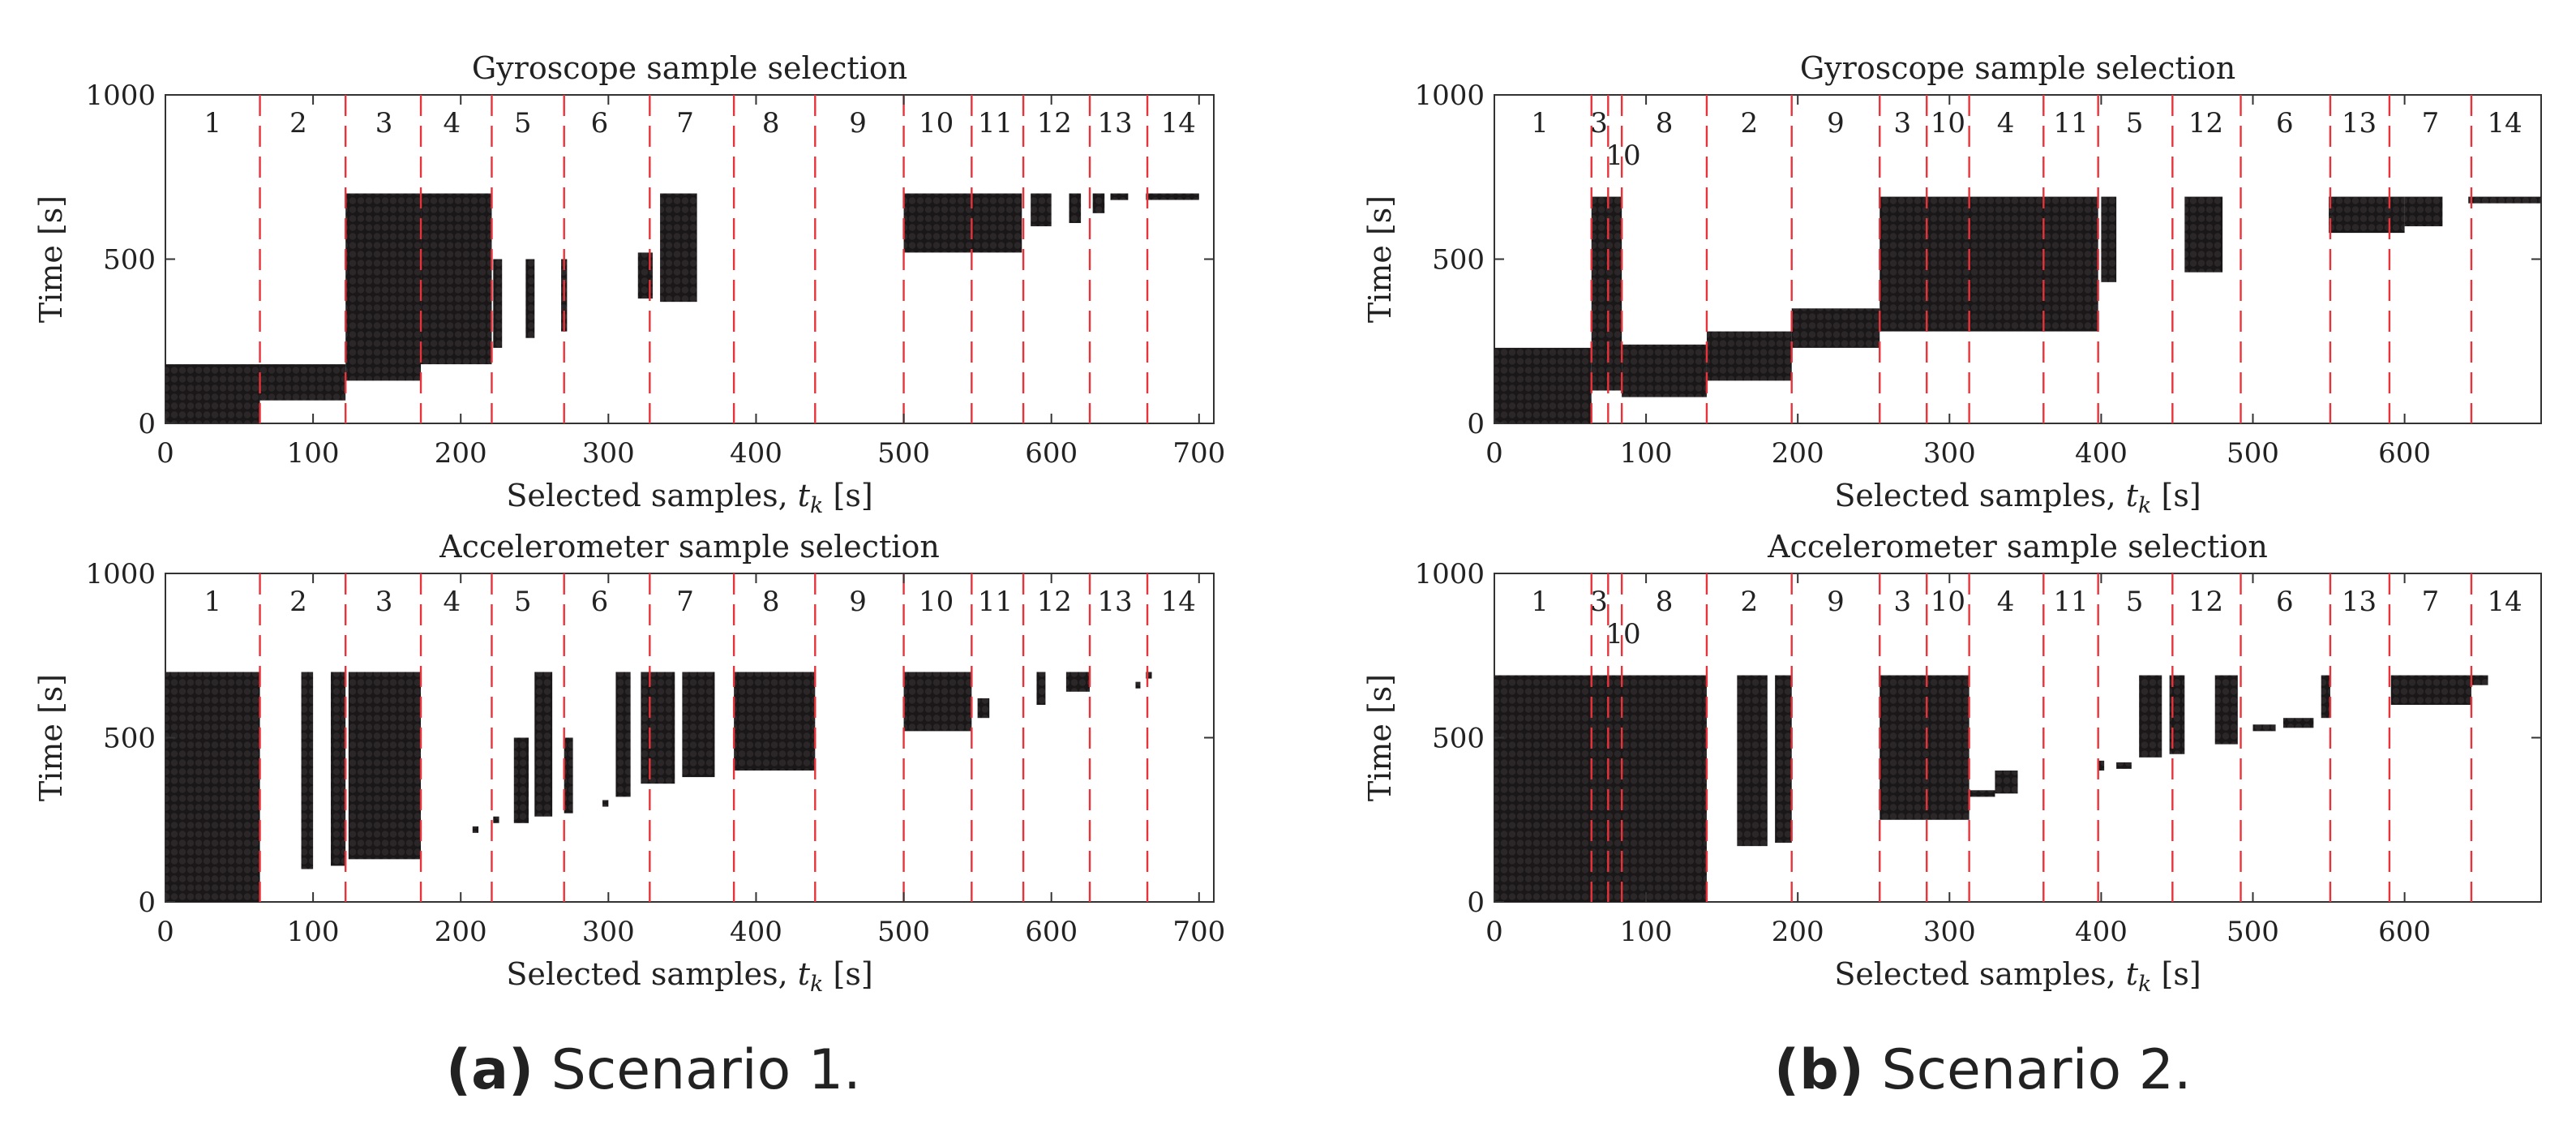 The height and width of the screenshot is (1142, 2576). What do you see at coordinates (1494, 932) in the screenshot?
I see `x-tick-label: 0` at bounding box center [1494, 932].